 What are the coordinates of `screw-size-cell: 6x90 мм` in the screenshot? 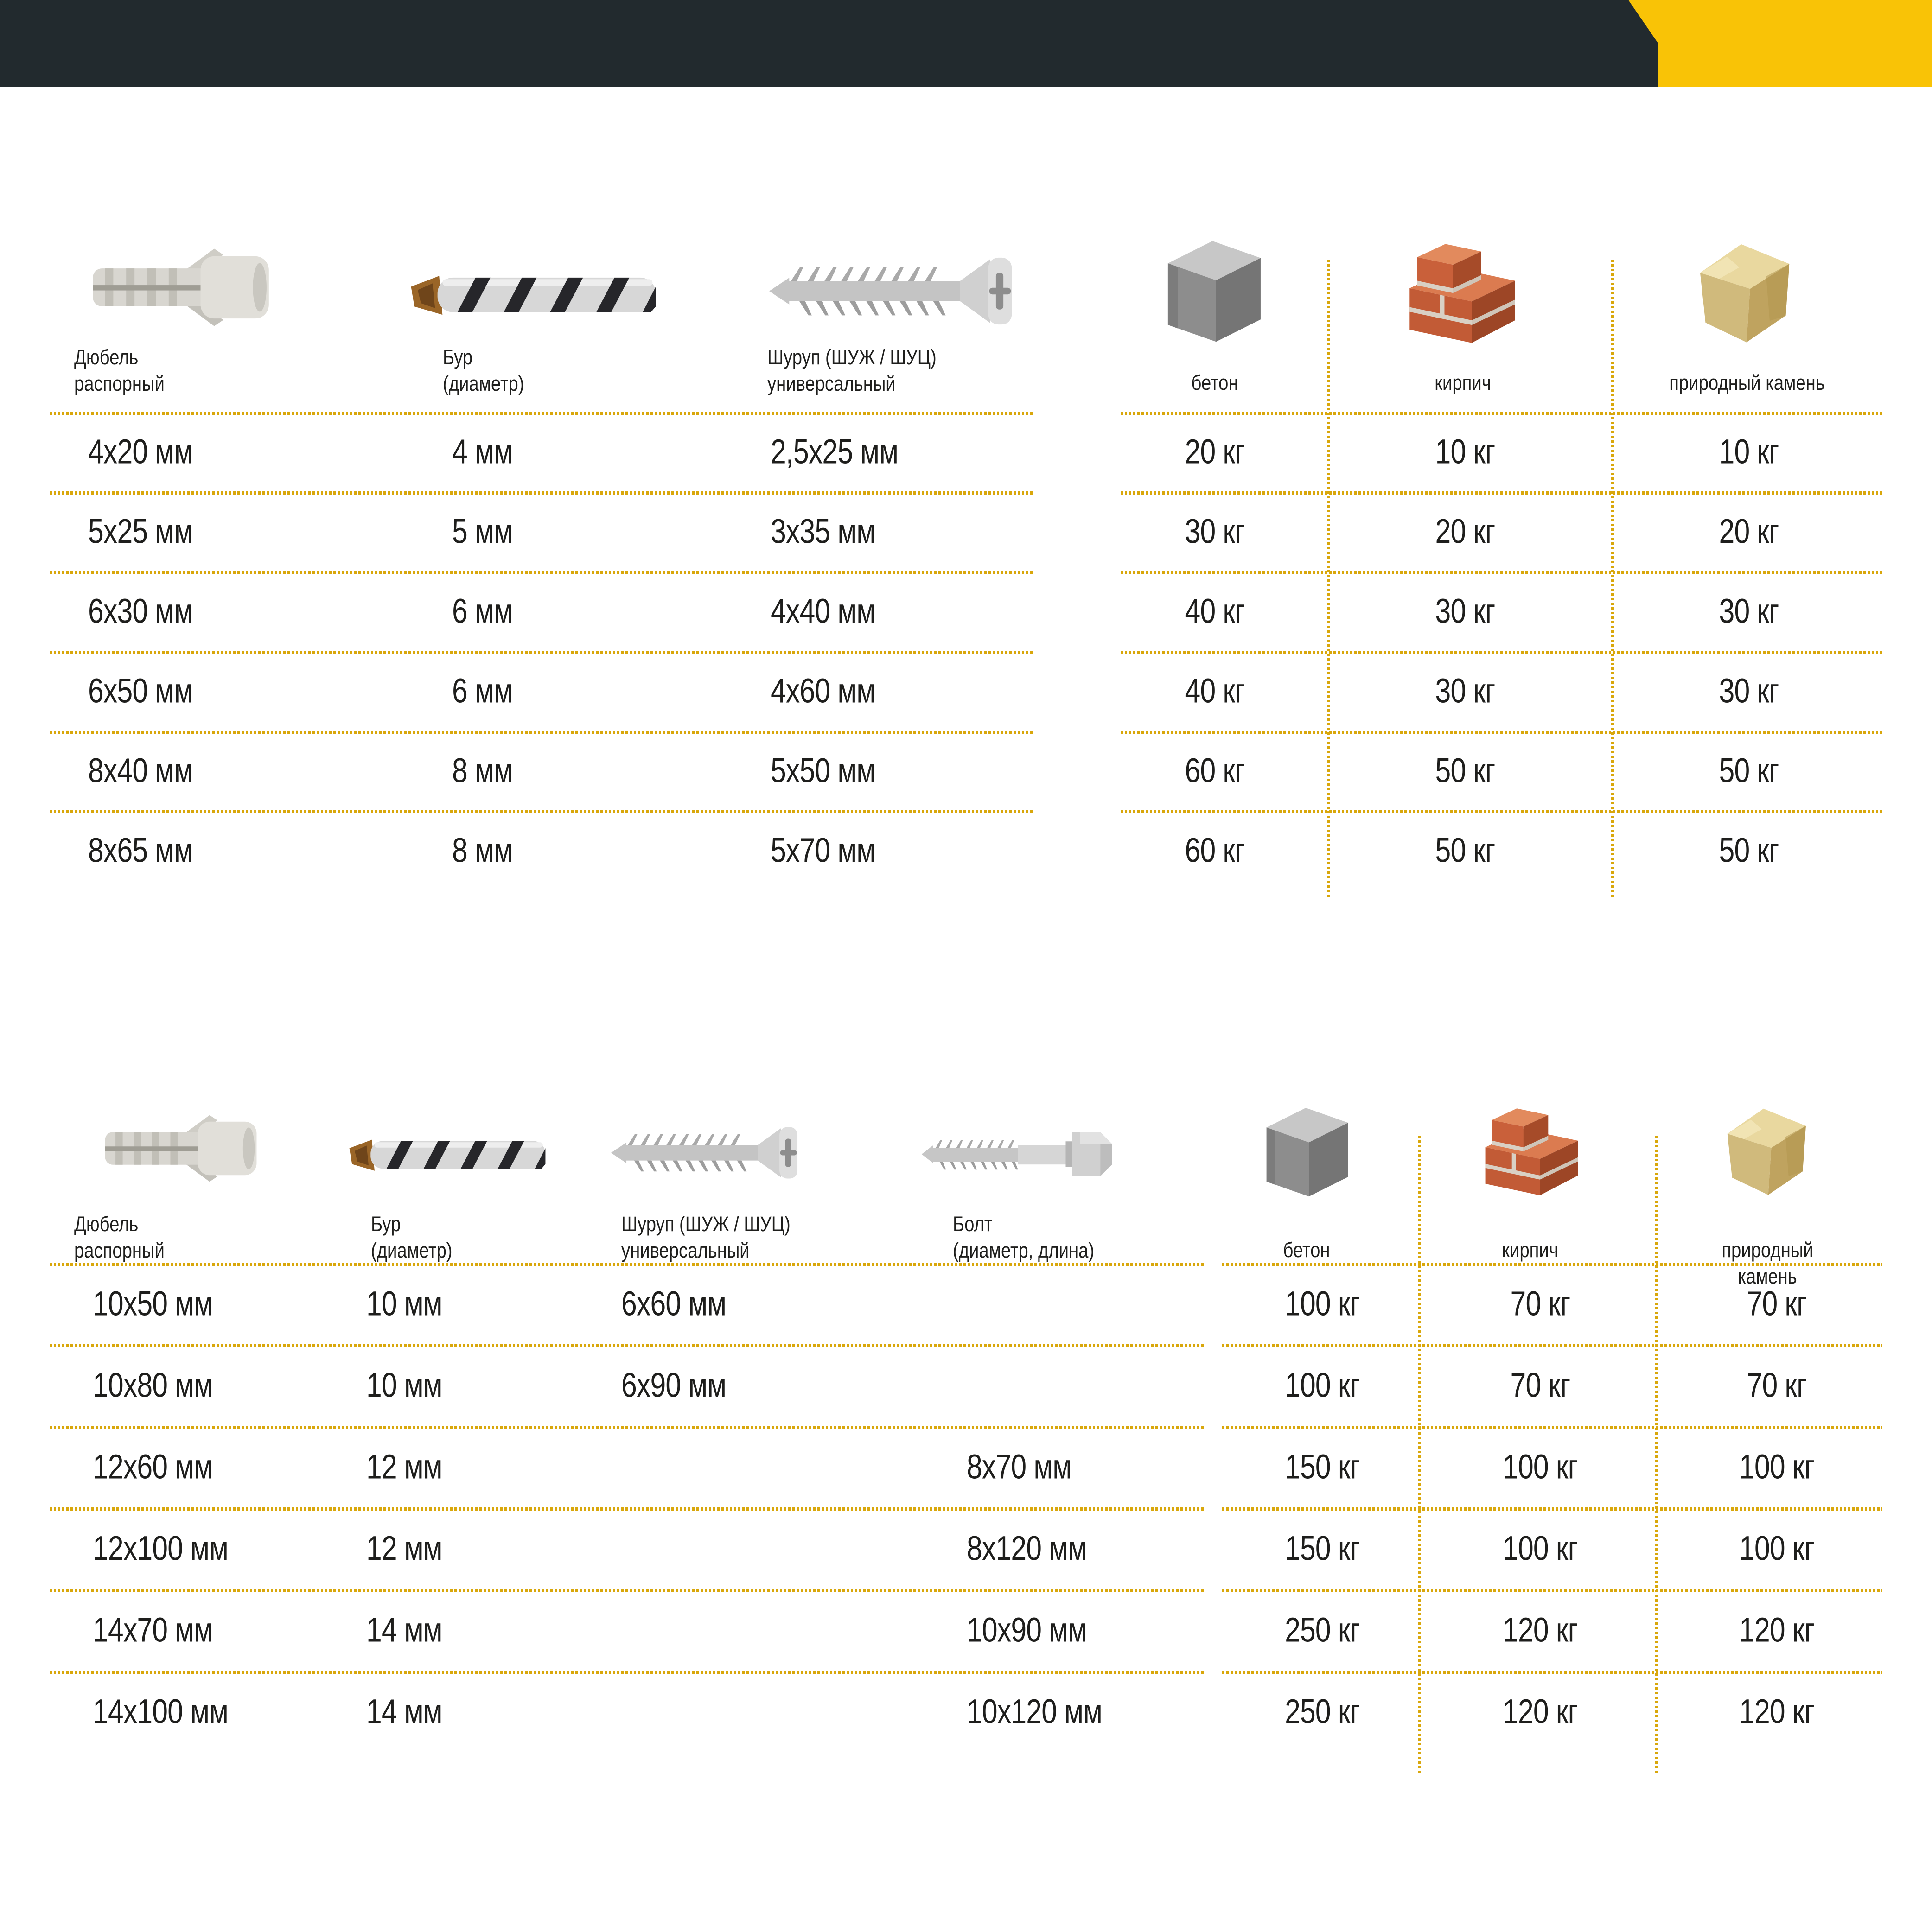 It's located at (674, 1385).